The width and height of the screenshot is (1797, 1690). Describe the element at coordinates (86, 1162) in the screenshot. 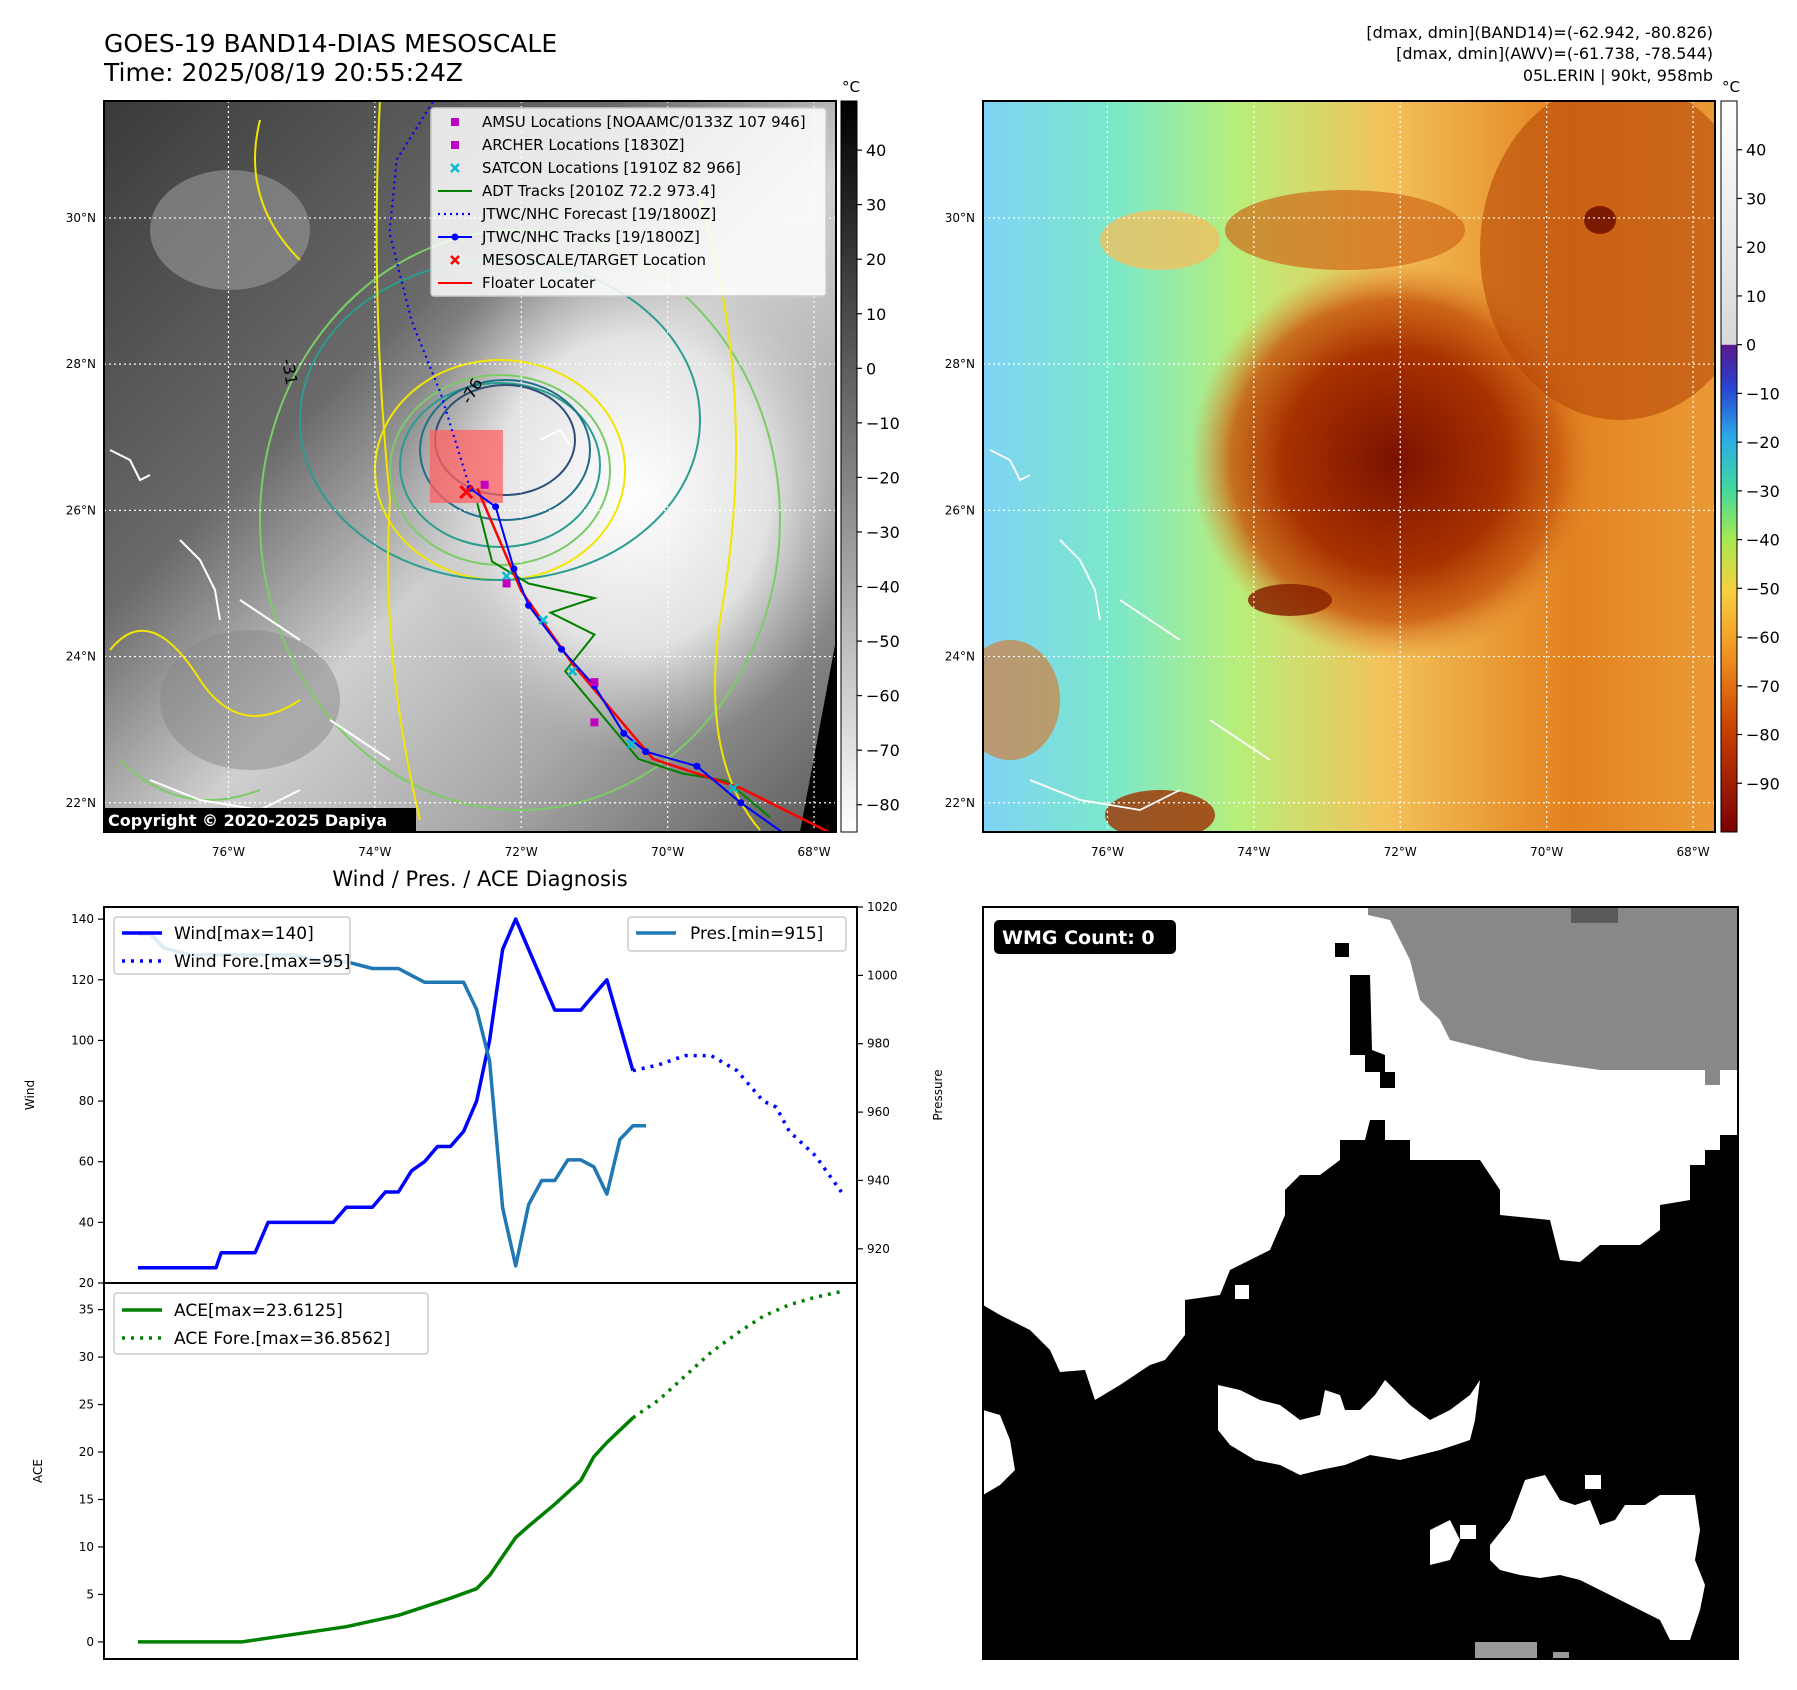

I see `wind-tick-label: 60` at that location.